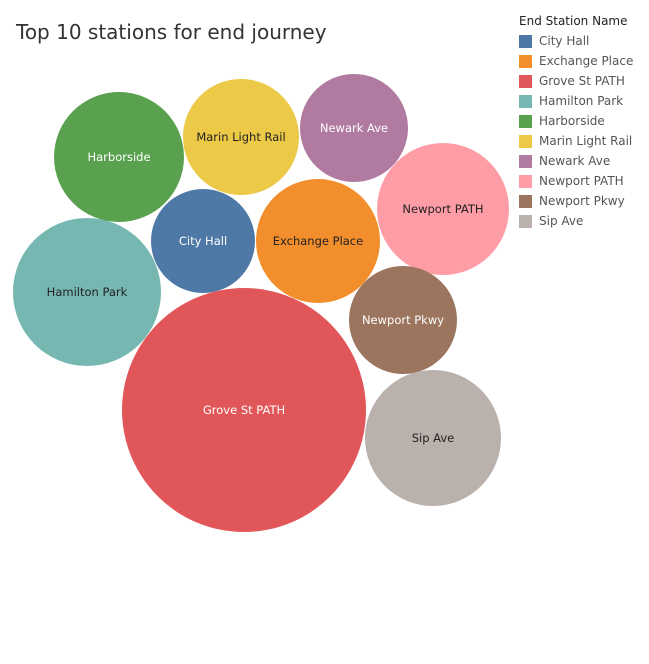 The height and width of the screenshot is (664, 649). I want to click on bubble-harborside: Harborside, so click(119, 157).